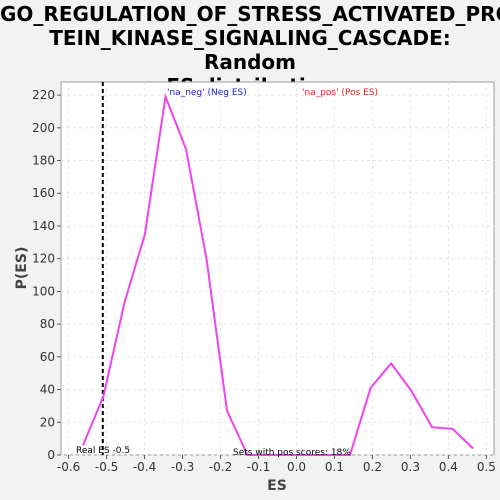  Describe the element at coordinates (372, 467) in the screenshot. I see `x-tick-label: 0.2` at that location.